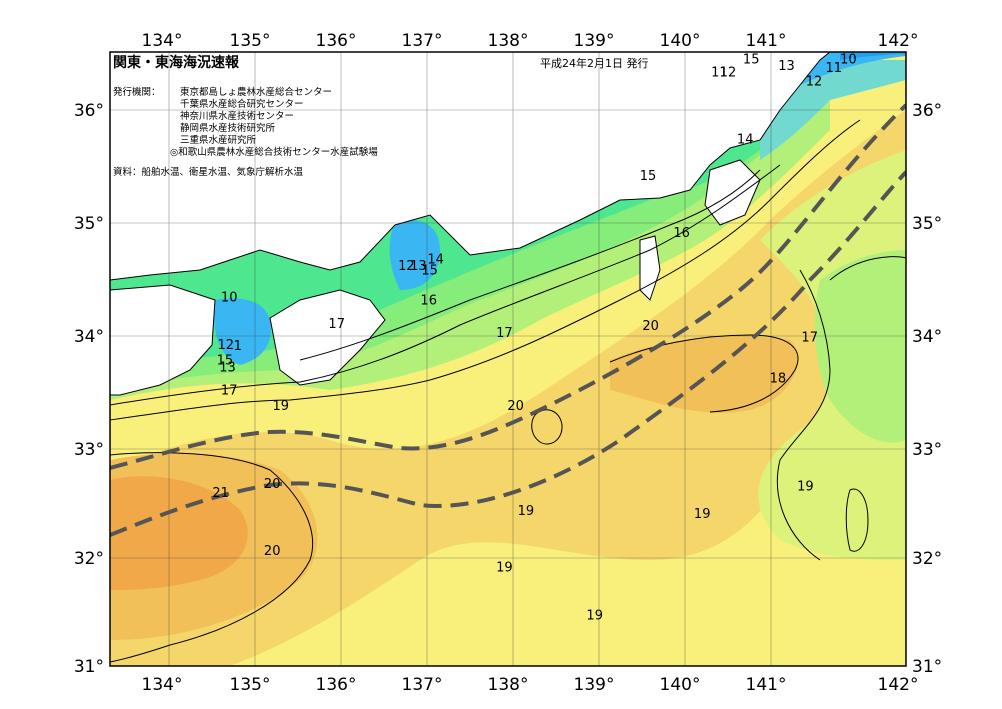 The height and width of the screenshot is (709, 1002). Describe the element at coordinates (547, 427) in the screenshot. I see `isotherm-20-eddy` at that location.